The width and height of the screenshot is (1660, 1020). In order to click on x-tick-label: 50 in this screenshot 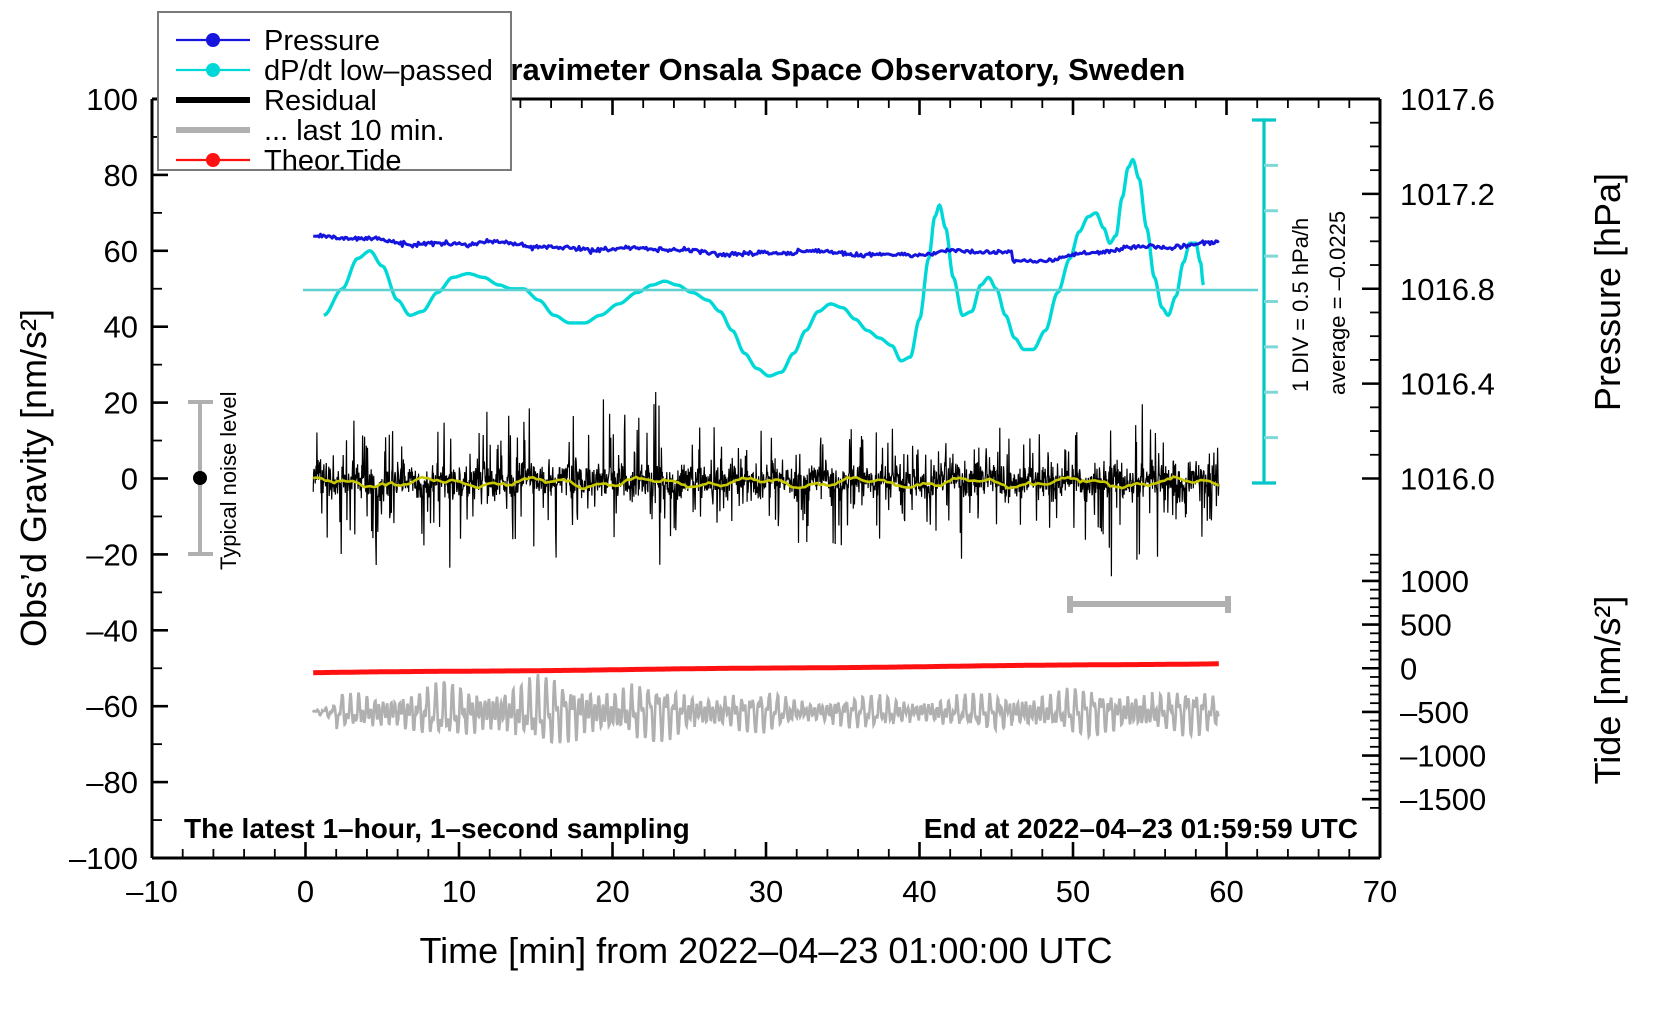, I will do `click(1073, 891)`.